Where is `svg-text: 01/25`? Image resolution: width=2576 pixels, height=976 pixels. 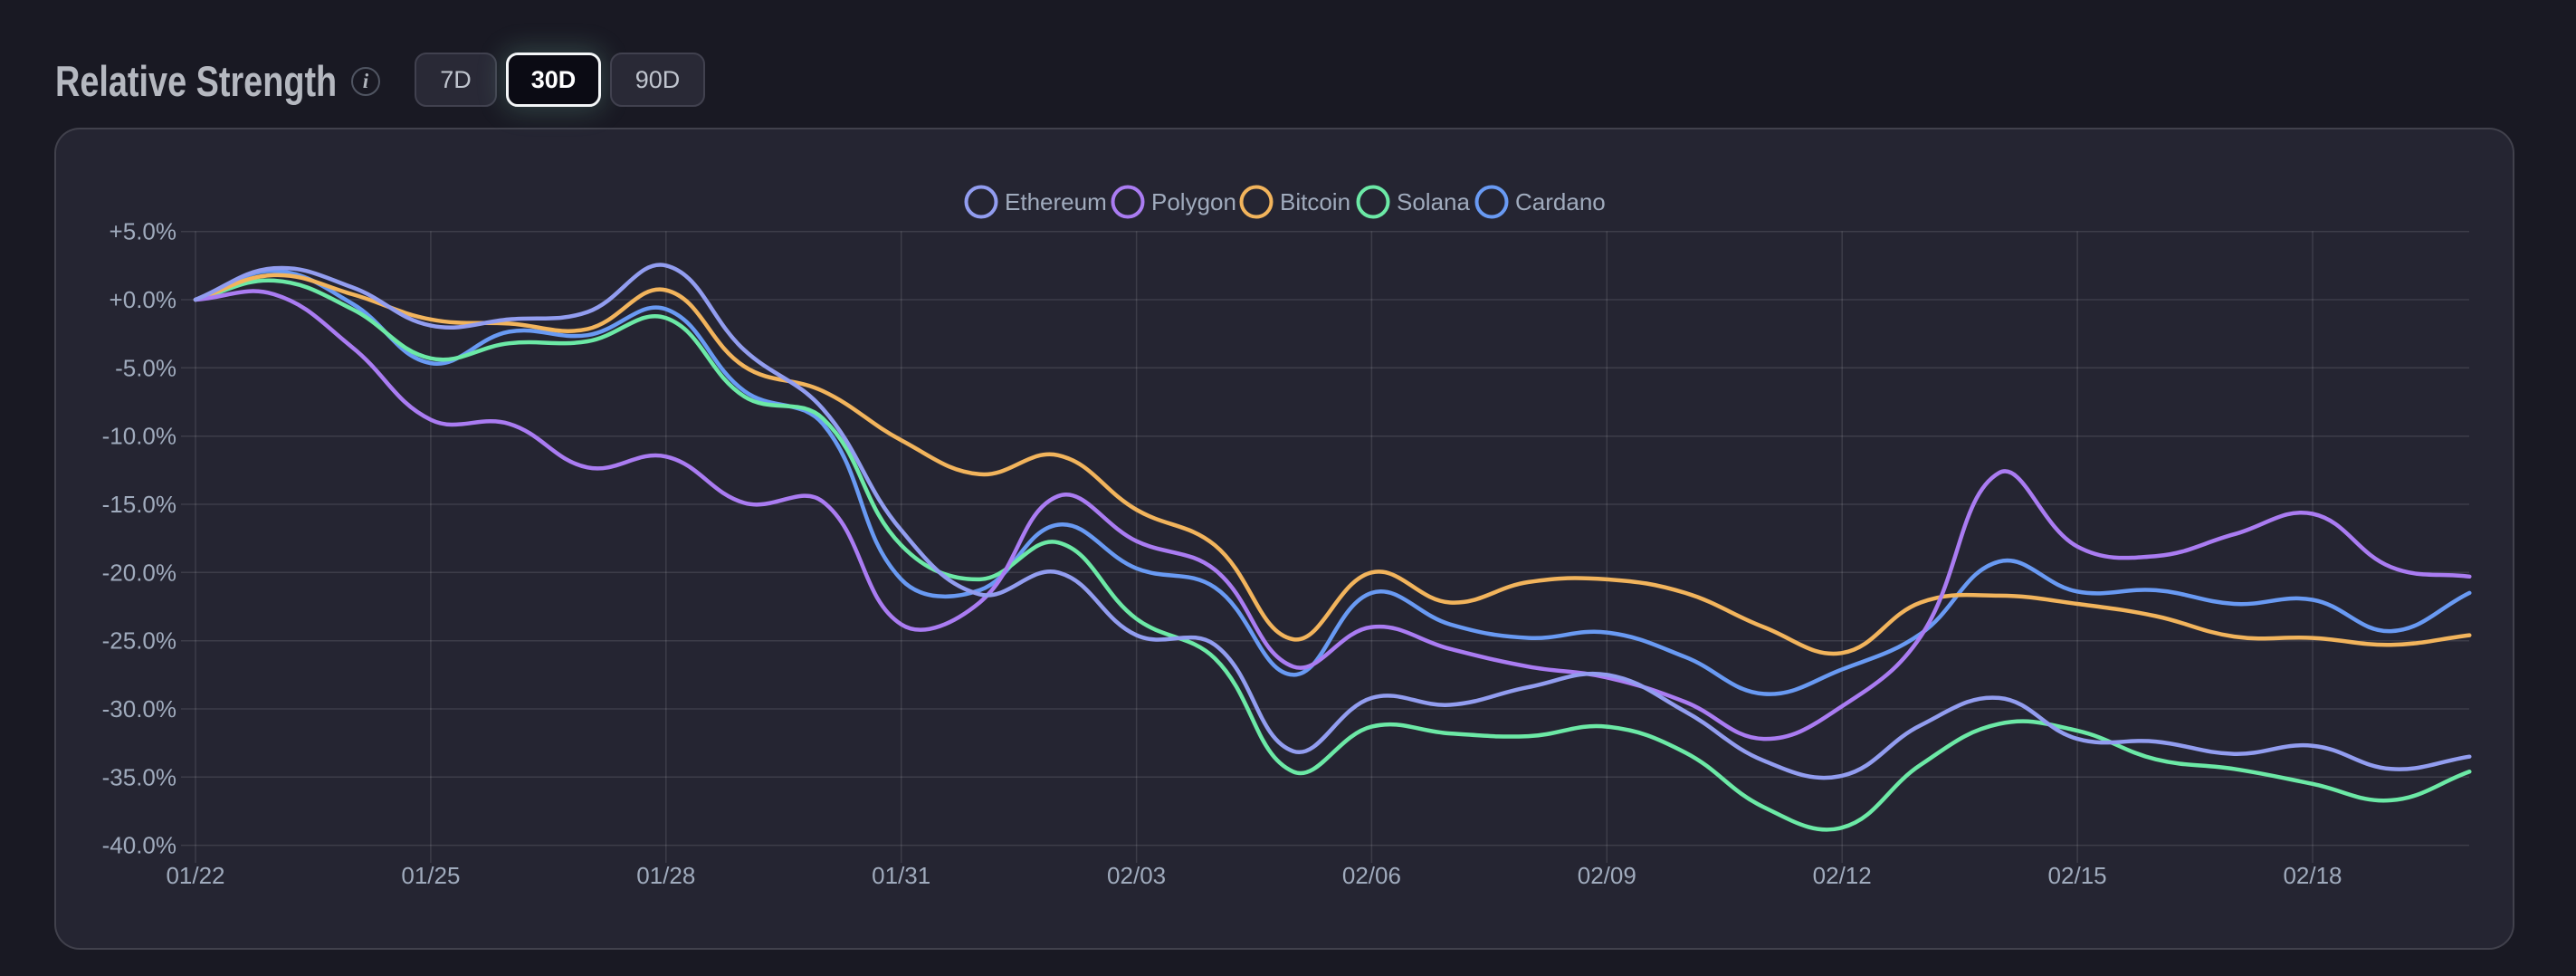
svg-text: 01/25 is located at coordinates (430, 875).